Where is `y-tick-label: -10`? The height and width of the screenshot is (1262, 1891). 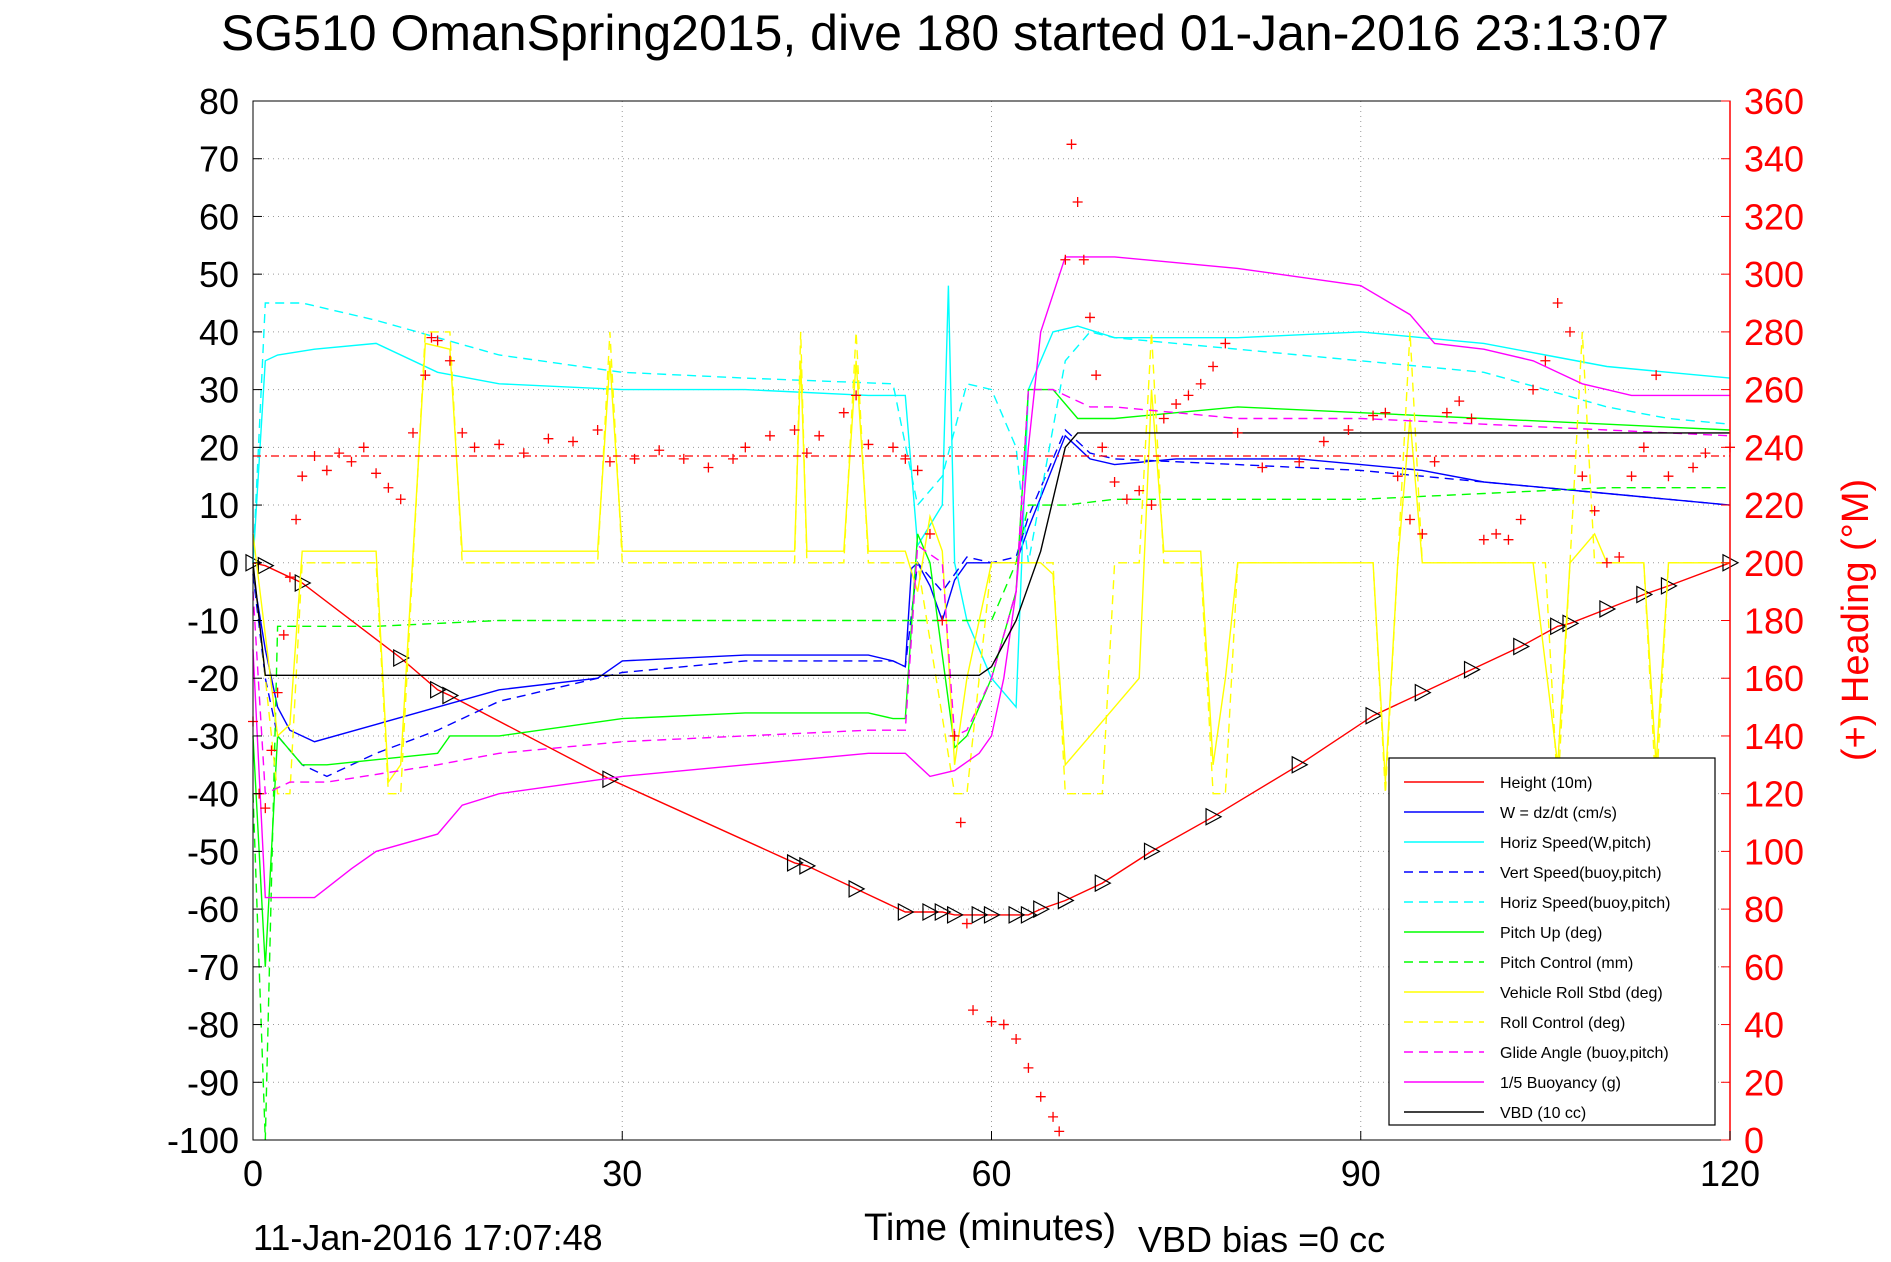
y-tick-label: -10 is located at coordinates (213, 621).